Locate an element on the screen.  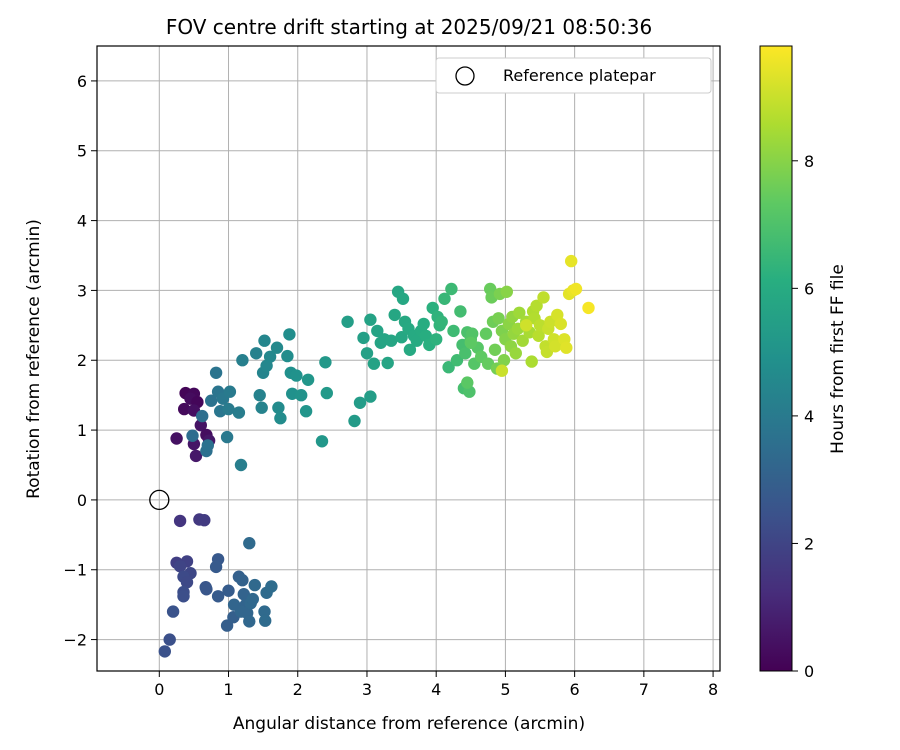
y-axis-ticks: −2 −1 0 1 2 3 4 5 6 is located at coordinates (80, 361).